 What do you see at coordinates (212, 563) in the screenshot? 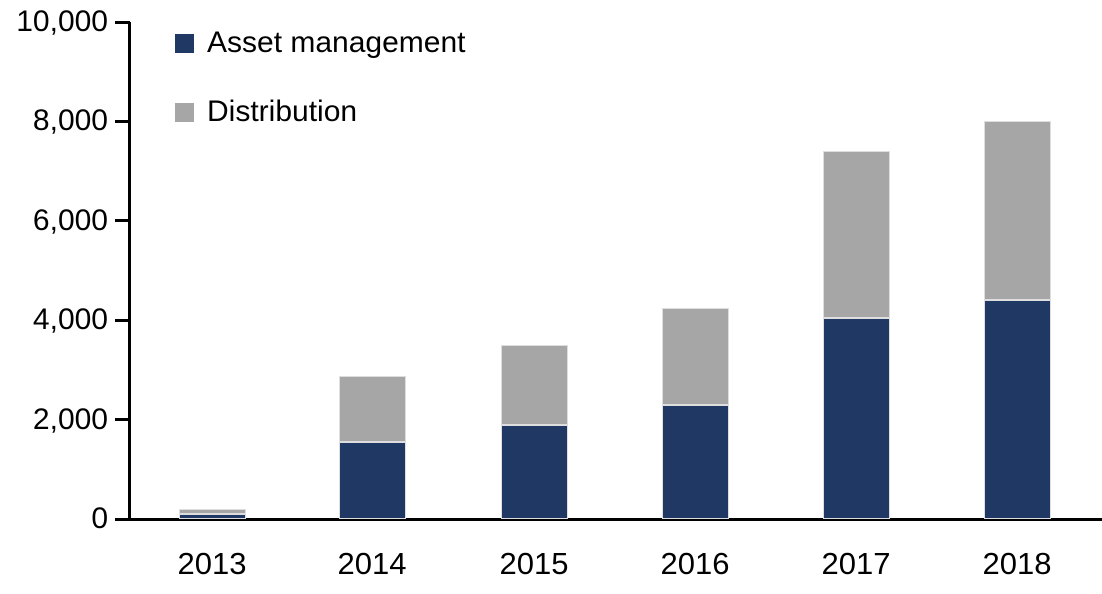
I see `x-tick-label-2013: 2013` at bounding box center [212, 563].